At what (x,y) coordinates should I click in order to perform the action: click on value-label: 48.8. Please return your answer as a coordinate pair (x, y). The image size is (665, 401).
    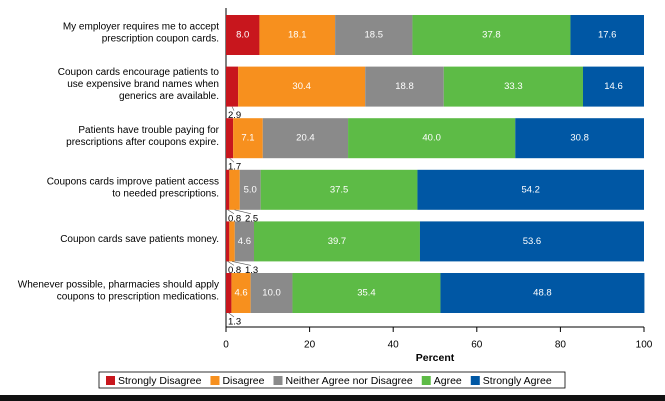
    Looking at the image, I should click on (542, 293).